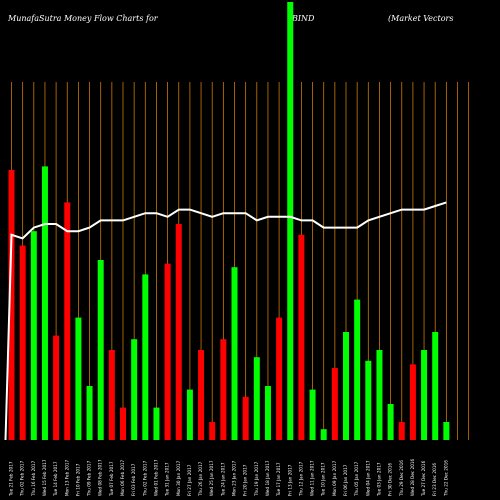 This screenshot has height=500, width=500. Describe the element at coordinates (303, 18) in the screenshot. I see `chart-title-symbol: BIND` at that location.